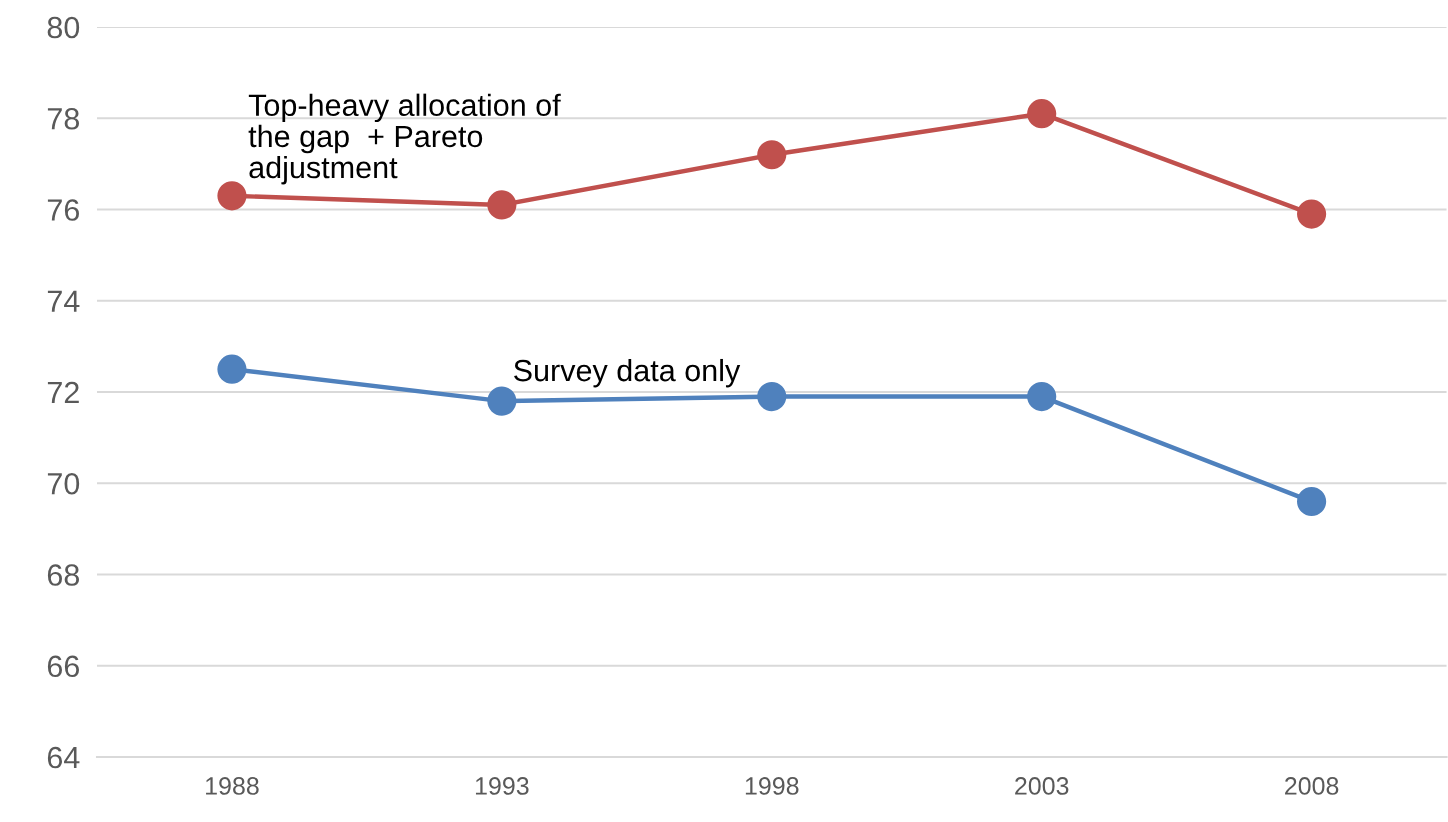 Image resolution: width=1448 pixels, height=822 pixels. I want to click on x-tick-label: 1988, so click(232, 786).